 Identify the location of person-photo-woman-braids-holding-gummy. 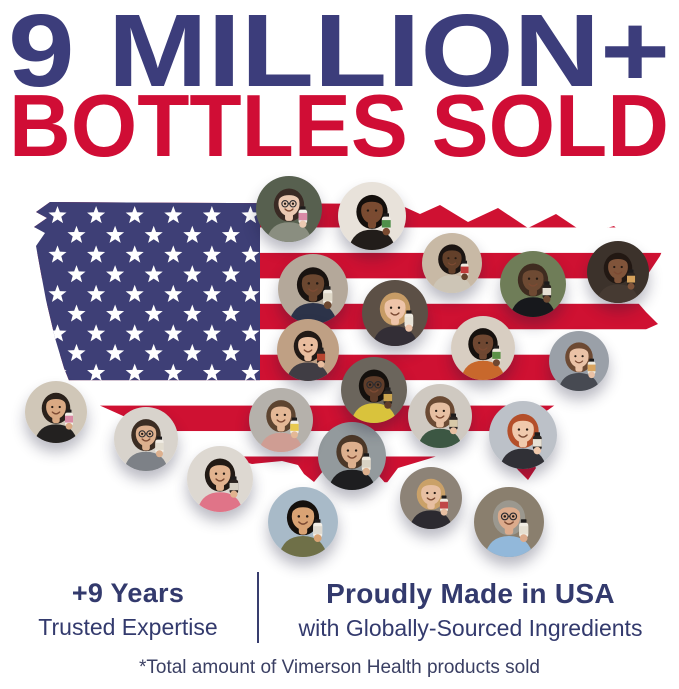
(452, 263).